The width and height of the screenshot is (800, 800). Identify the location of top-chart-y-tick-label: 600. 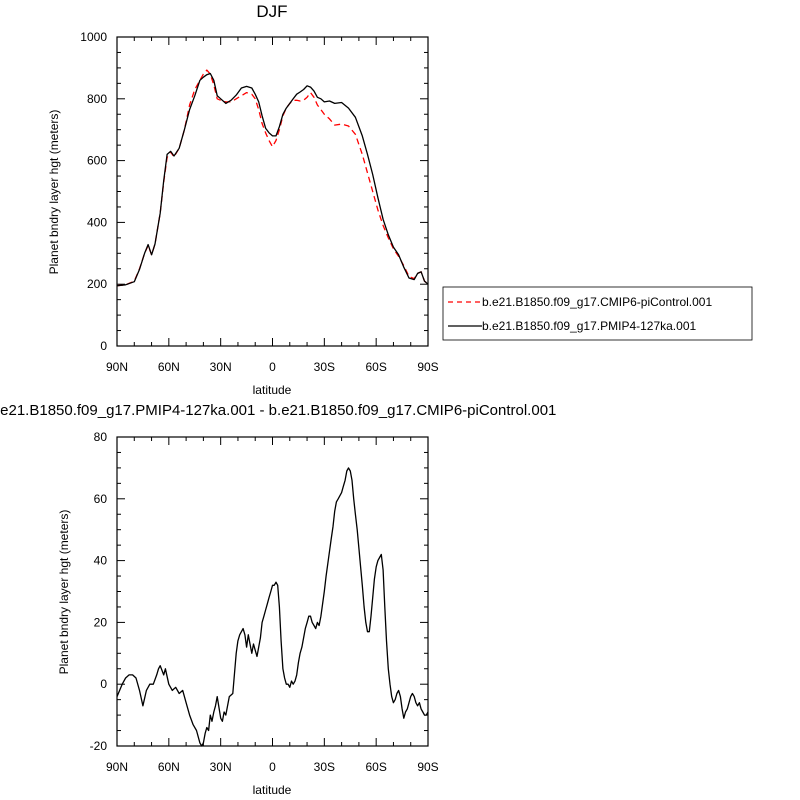
(97, 161).